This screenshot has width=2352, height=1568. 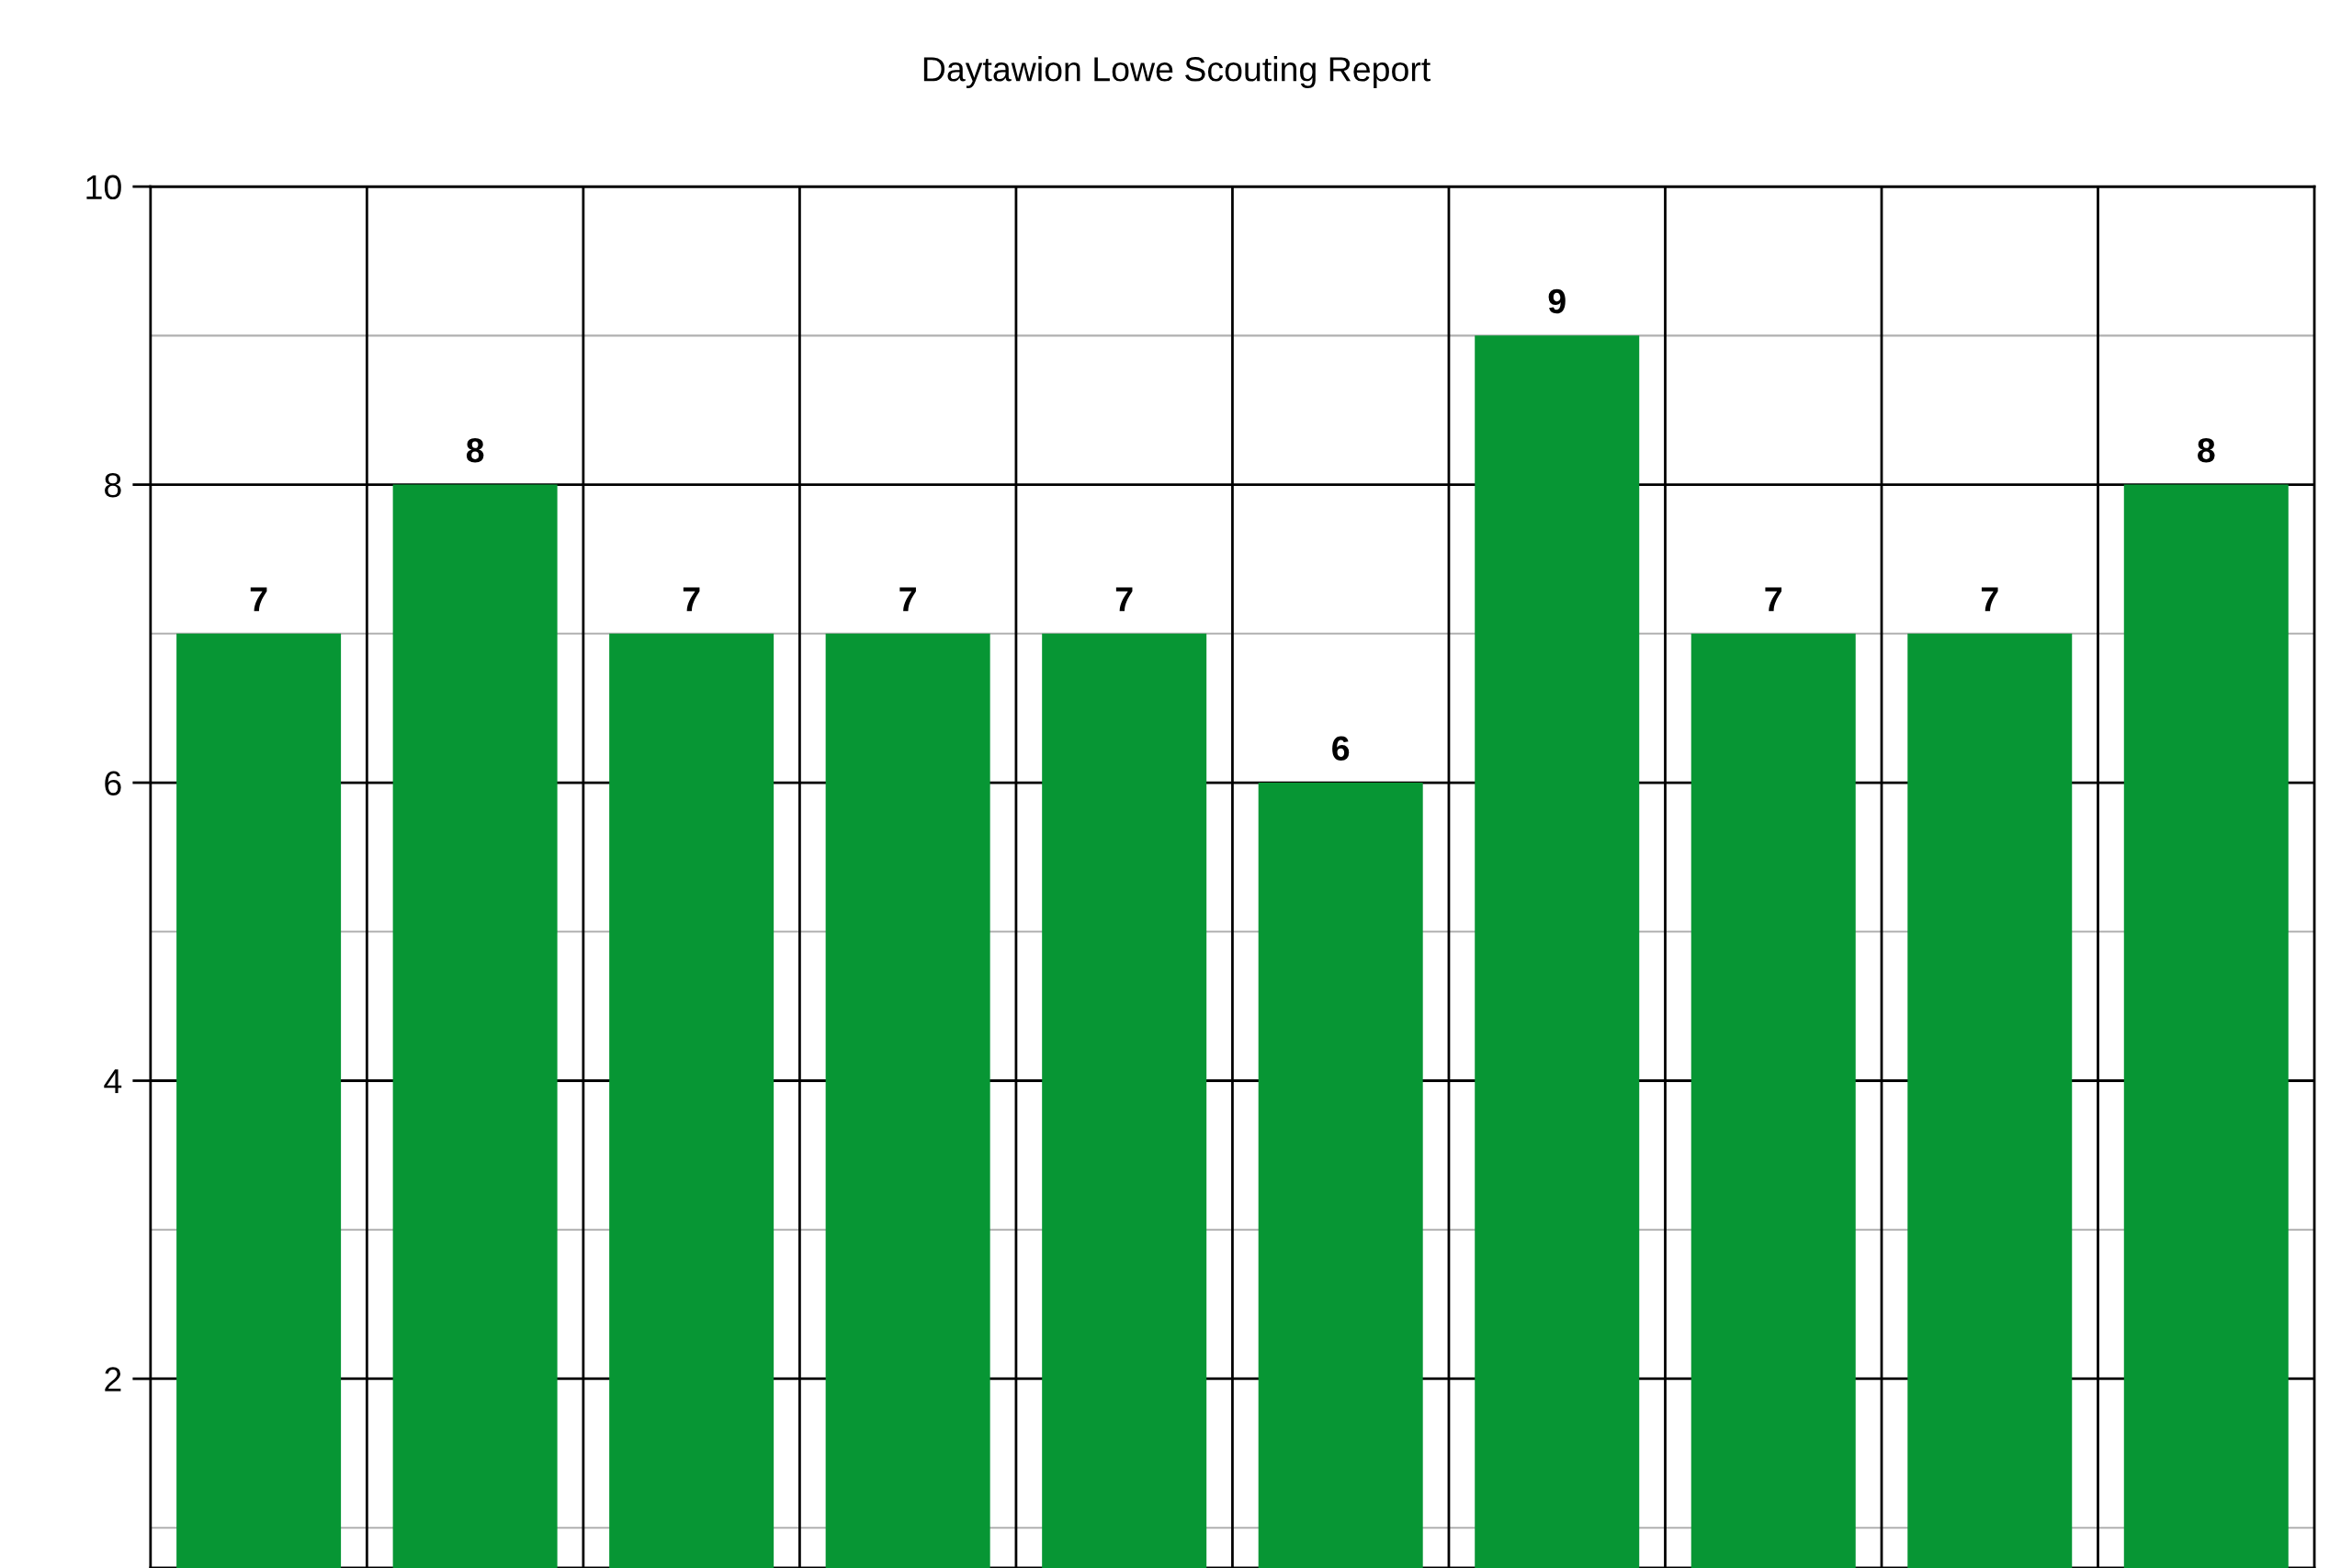 What do you see at coordinates (1557, 301) in the screenshot?
I see `data-label: 9` at bounding box center [1557, 301].